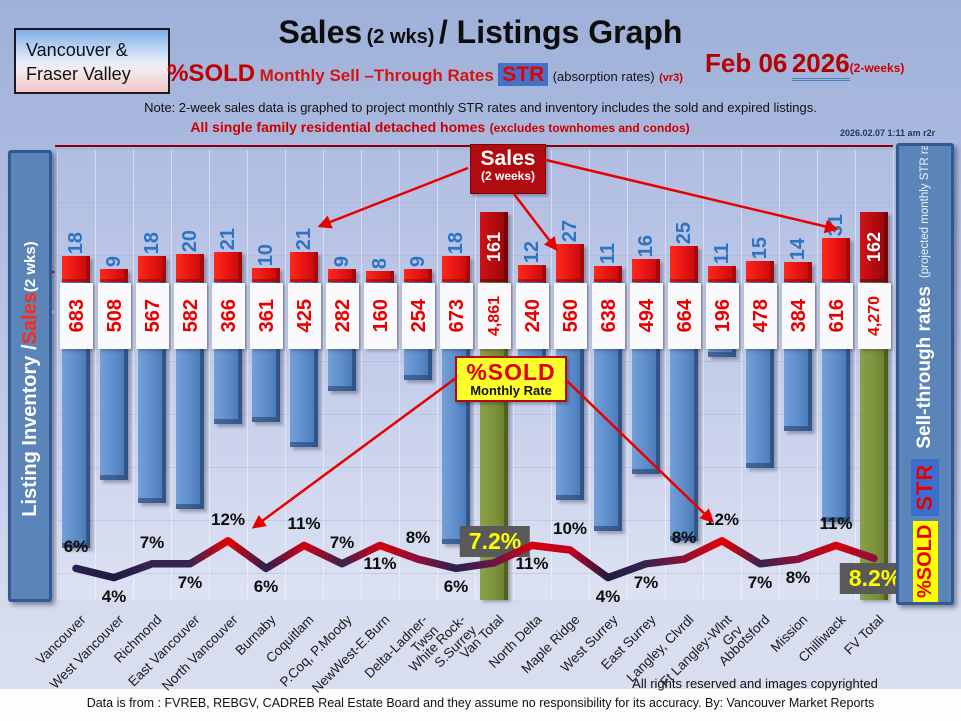 The image size is (961, 721). Describe the element at coordinates (924, 367) in the screenshot. I see `right-axis-title: Sell-through rates` at that location.